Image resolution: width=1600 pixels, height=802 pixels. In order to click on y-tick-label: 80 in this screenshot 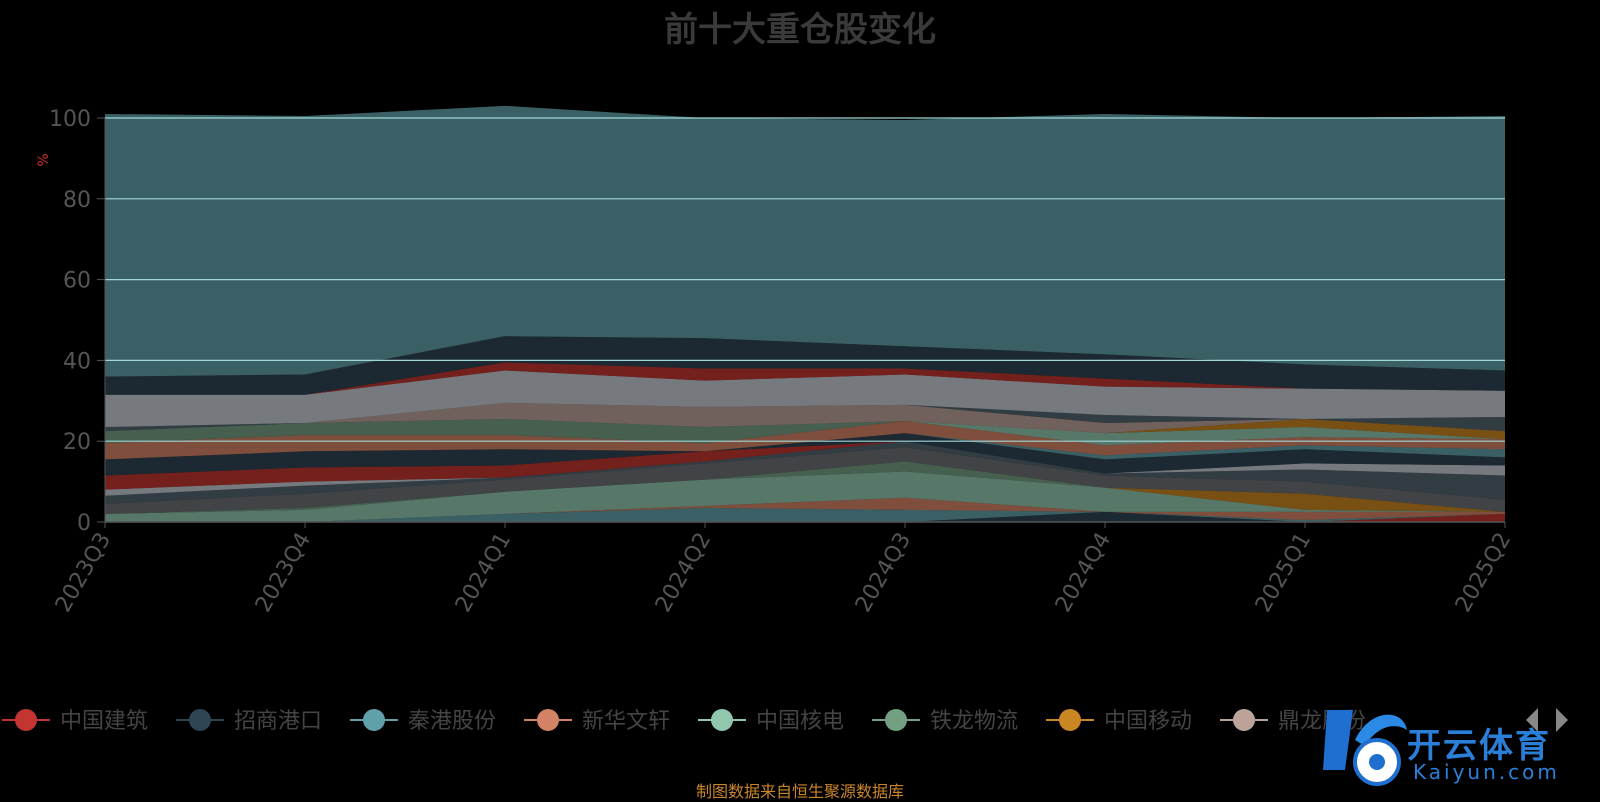, I will do `click(77, 200)`.